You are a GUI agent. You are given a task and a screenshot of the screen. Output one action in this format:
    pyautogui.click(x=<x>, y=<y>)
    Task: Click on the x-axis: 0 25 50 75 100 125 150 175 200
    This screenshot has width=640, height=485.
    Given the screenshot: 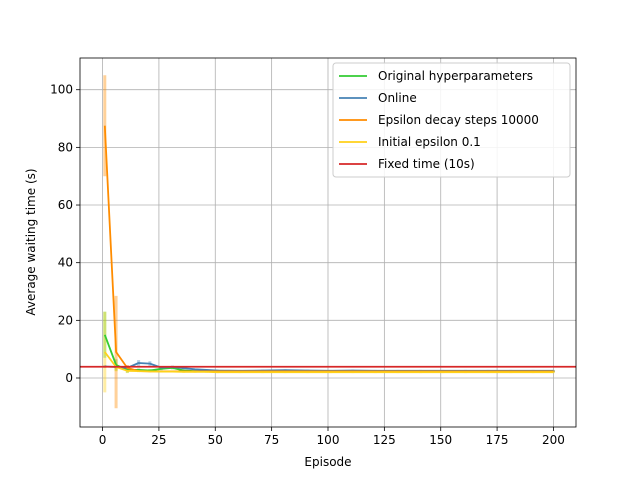 What is the action you would take?
    pyautogui.click(x=332, y=437)
    